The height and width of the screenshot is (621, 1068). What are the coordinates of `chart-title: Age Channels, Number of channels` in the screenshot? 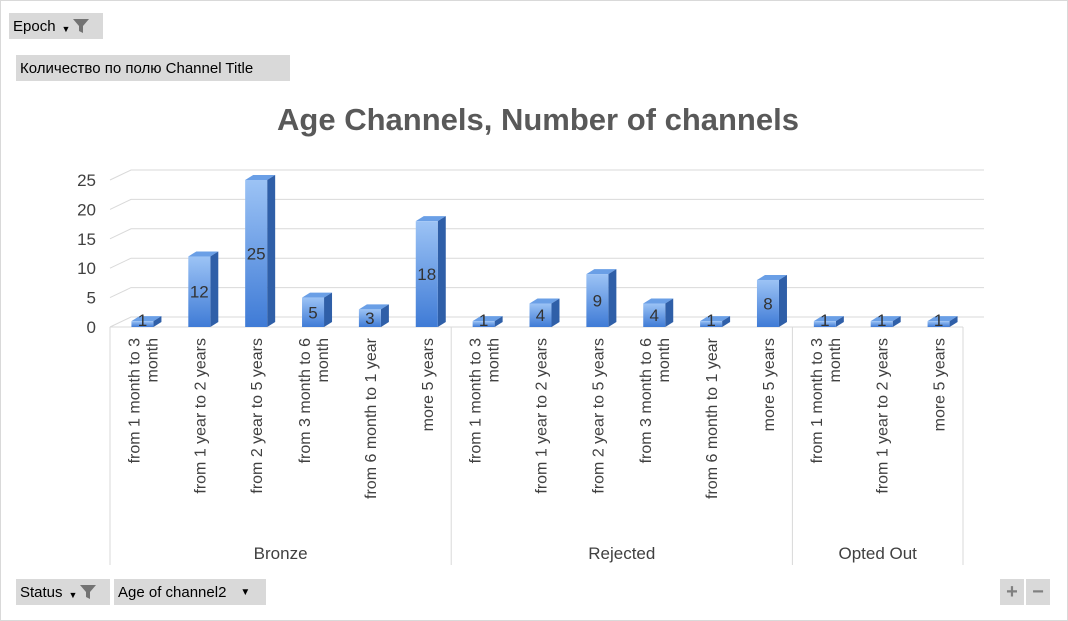 It's located at (538, 119).